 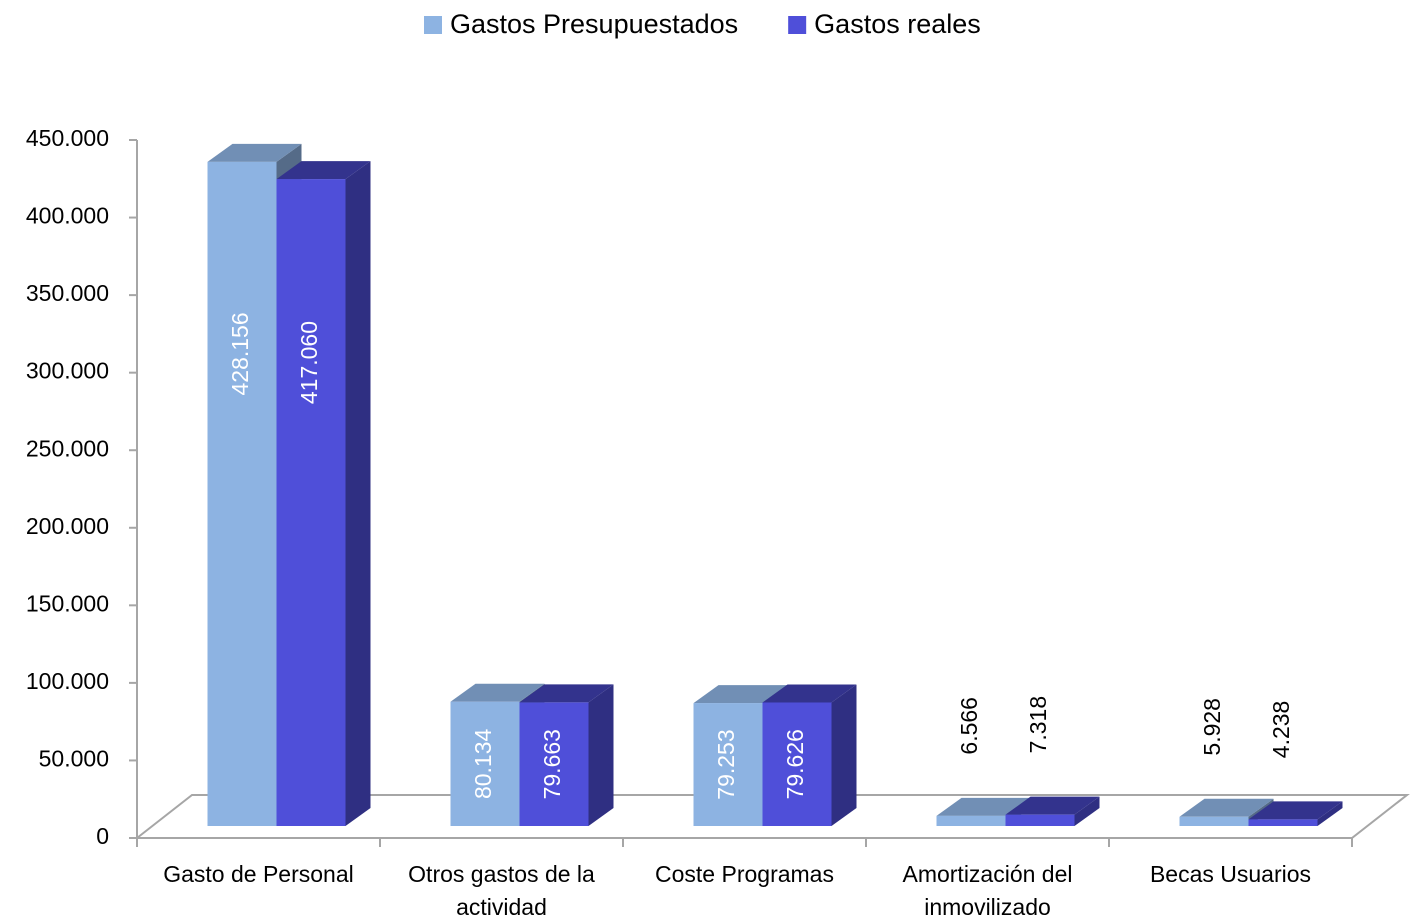 I want to click on value-label: 5.928, so click(x=1212, y=727).